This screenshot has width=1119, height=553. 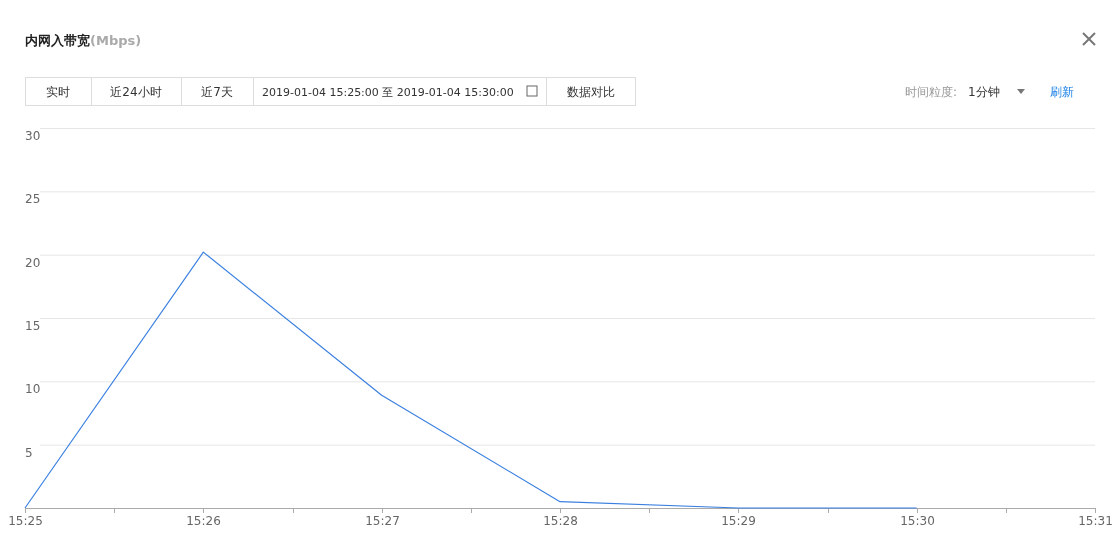 What do you see at coordinates (1062, 92) in the screenshot?
I see `text: 刷新` at bounding box center [1062, 92].